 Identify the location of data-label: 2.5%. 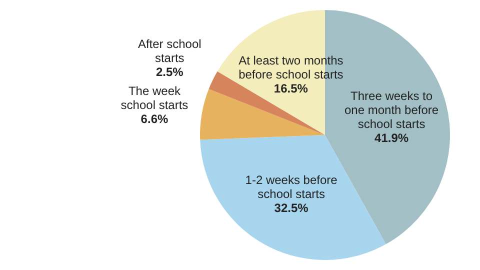
(170, 72).